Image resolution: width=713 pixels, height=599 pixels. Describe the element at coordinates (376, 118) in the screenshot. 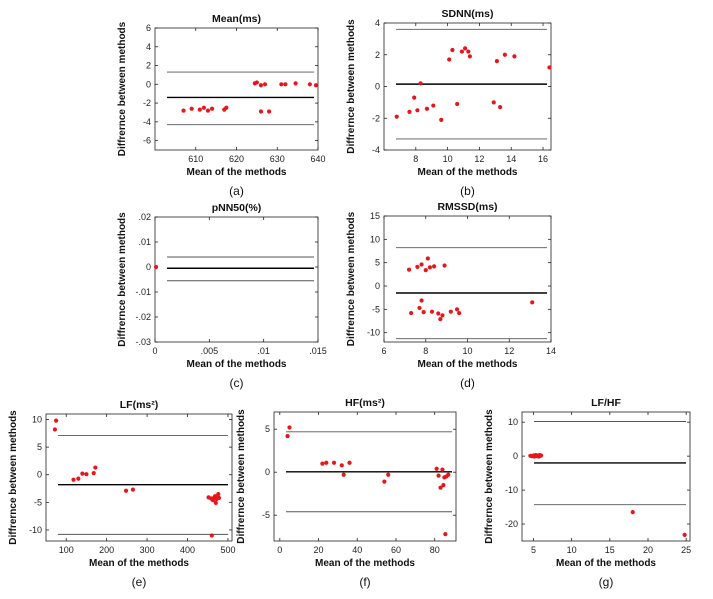

I see `y-tick-label: -2` at that location.